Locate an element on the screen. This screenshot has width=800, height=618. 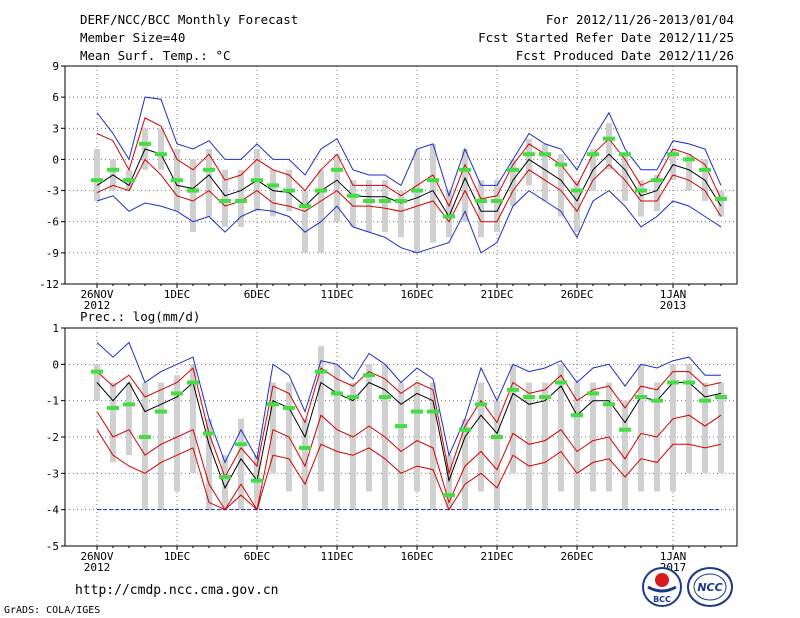
temp-xtick-label: 21DEC is located at coordinates (496, 294).